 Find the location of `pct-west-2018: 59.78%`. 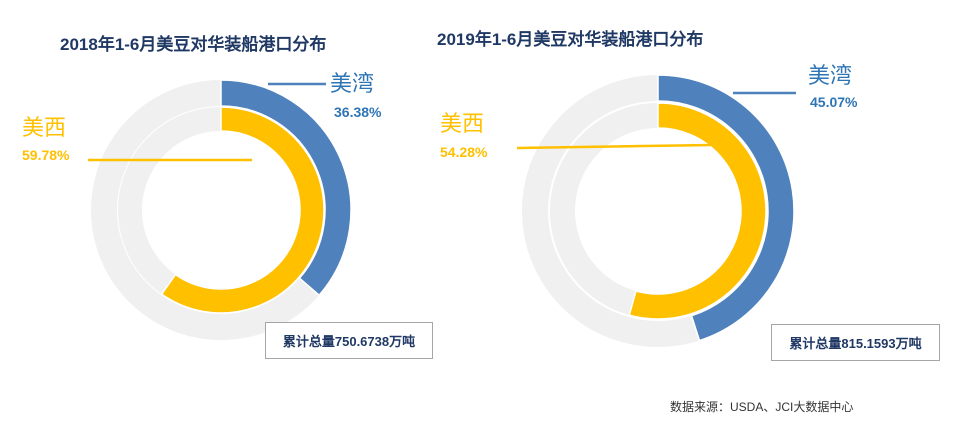

pct-west-2018: 59.78% is located at coordinates (46, 155).